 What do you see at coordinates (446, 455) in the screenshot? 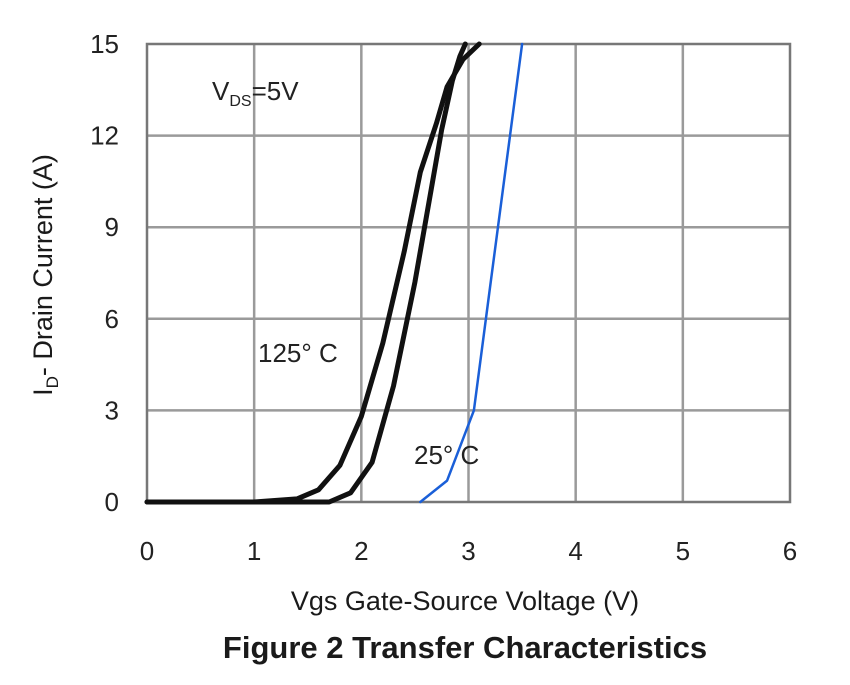
I see `series-label-25c: 25° C` at bounding box center [446, 455].